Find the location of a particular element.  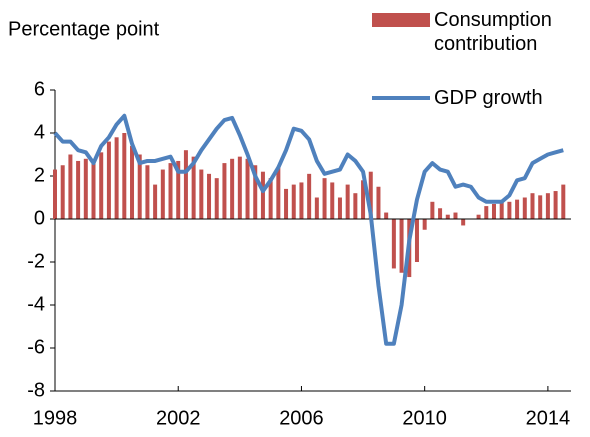

legend-swatch is located at coordinates (401, 20).